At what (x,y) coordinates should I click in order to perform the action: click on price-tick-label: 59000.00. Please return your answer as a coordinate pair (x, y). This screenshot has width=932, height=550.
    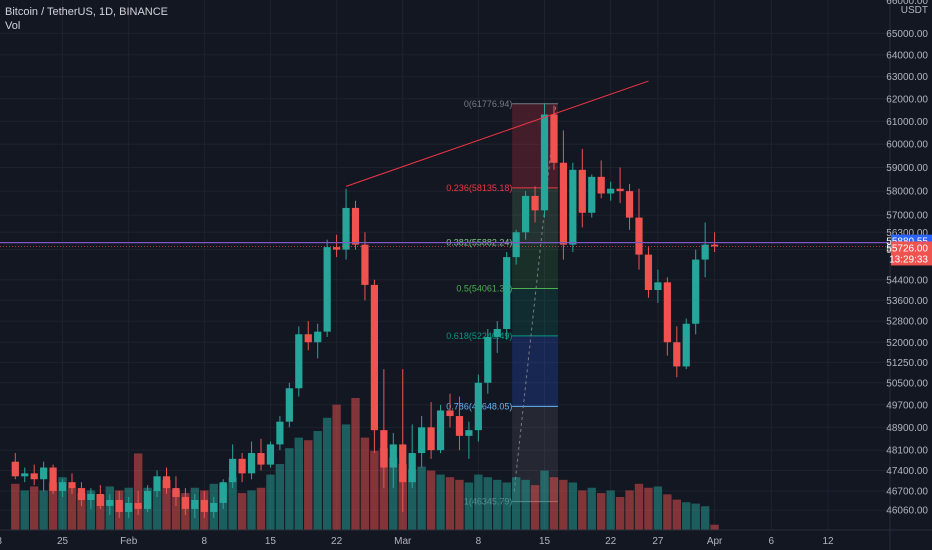
    Looking at the image, I should click on (907, 168).